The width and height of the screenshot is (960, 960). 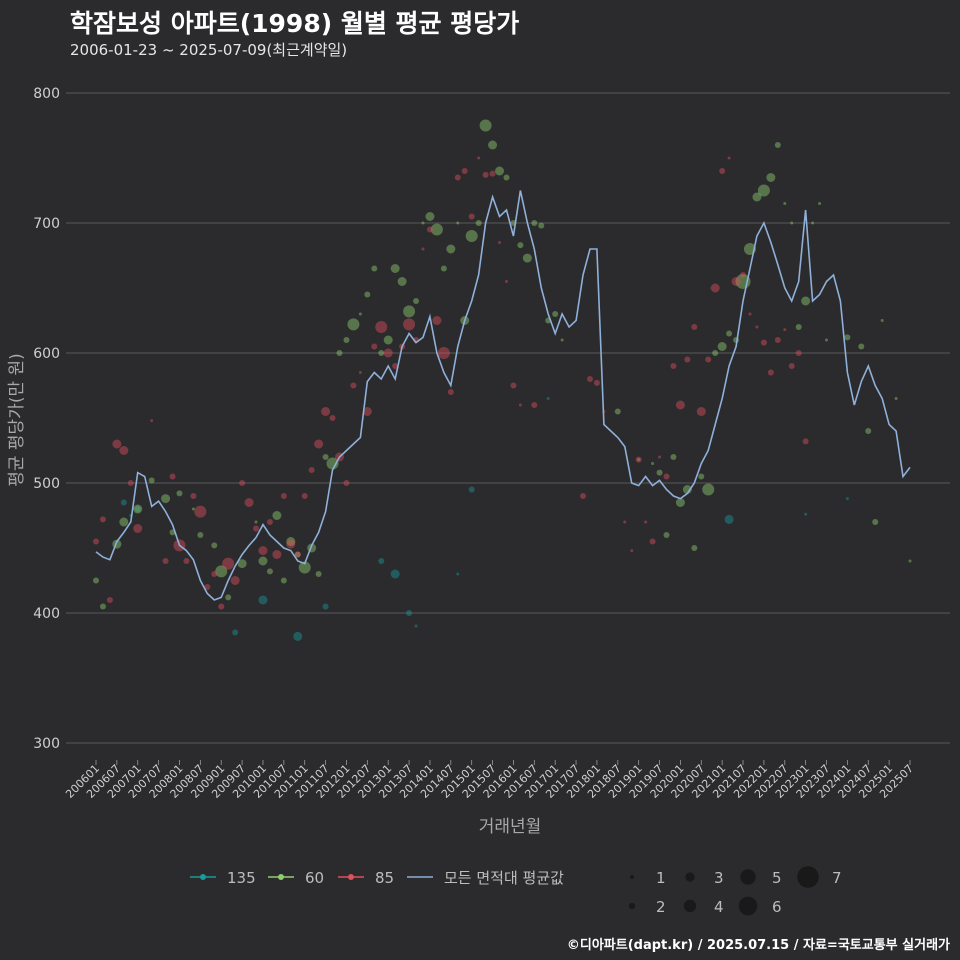 What do you see at coordinates (384, 878) in the screenshot?
I see `legend-label: 85` at bounding box center [384, 878].